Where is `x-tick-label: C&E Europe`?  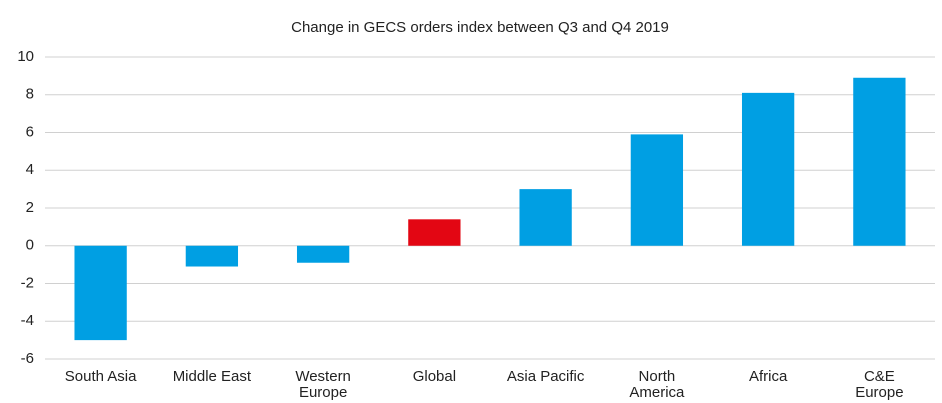
x-tick-label: C&E Europe is located at coordinates (879, 384).